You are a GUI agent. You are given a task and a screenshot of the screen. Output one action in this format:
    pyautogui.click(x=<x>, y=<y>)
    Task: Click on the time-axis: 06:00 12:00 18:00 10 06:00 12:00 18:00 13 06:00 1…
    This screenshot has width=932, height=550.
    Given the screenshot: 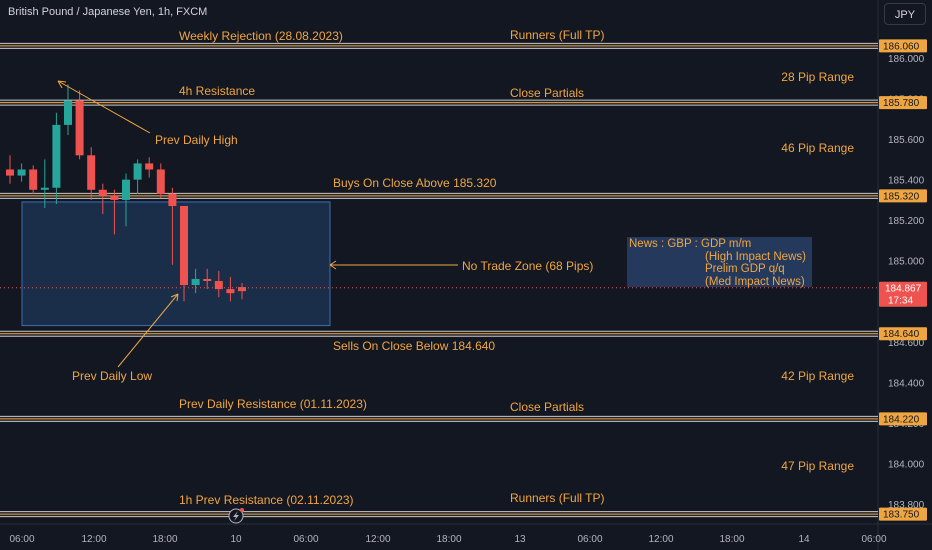 What is the action you would take?
    pyautogui.click(x=447, y=539)
    